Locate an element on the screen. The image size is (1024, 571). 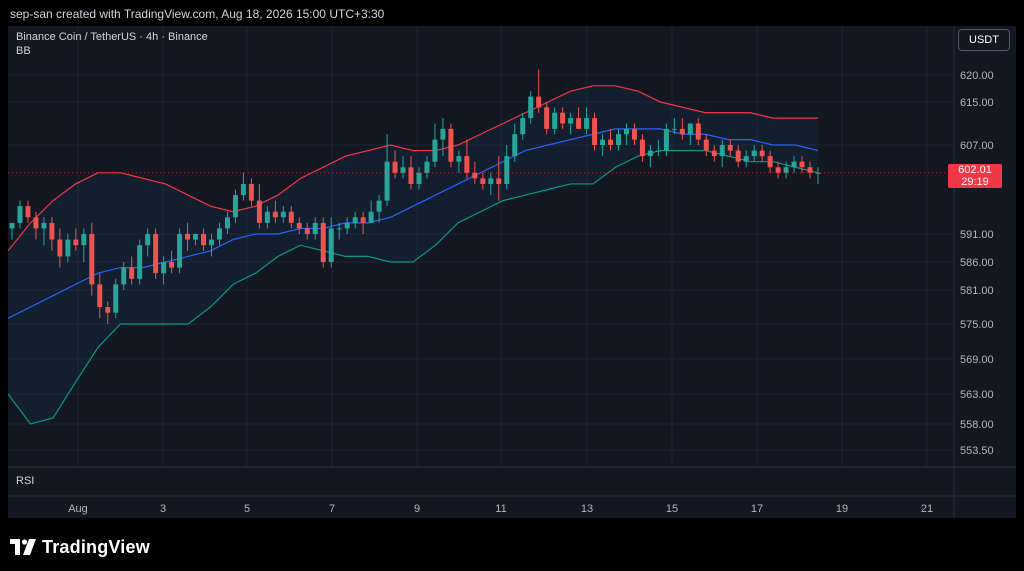
x-tick-label: 13 is located at coordinates (587, 509).